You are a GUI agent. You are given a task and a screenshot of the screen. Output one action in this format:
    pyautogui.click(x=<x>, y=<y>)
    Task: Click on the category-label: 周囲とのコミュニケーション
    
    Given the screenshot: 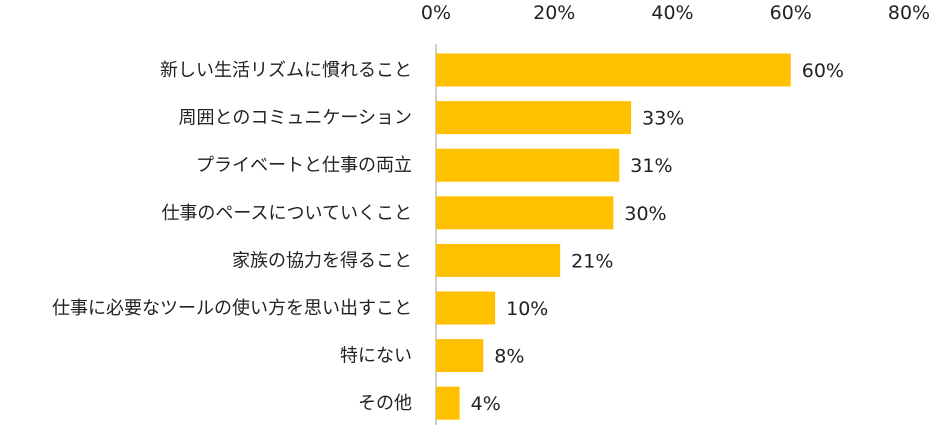 What is the action you would take?
    pyautogui.click(x=295, y=118)
    